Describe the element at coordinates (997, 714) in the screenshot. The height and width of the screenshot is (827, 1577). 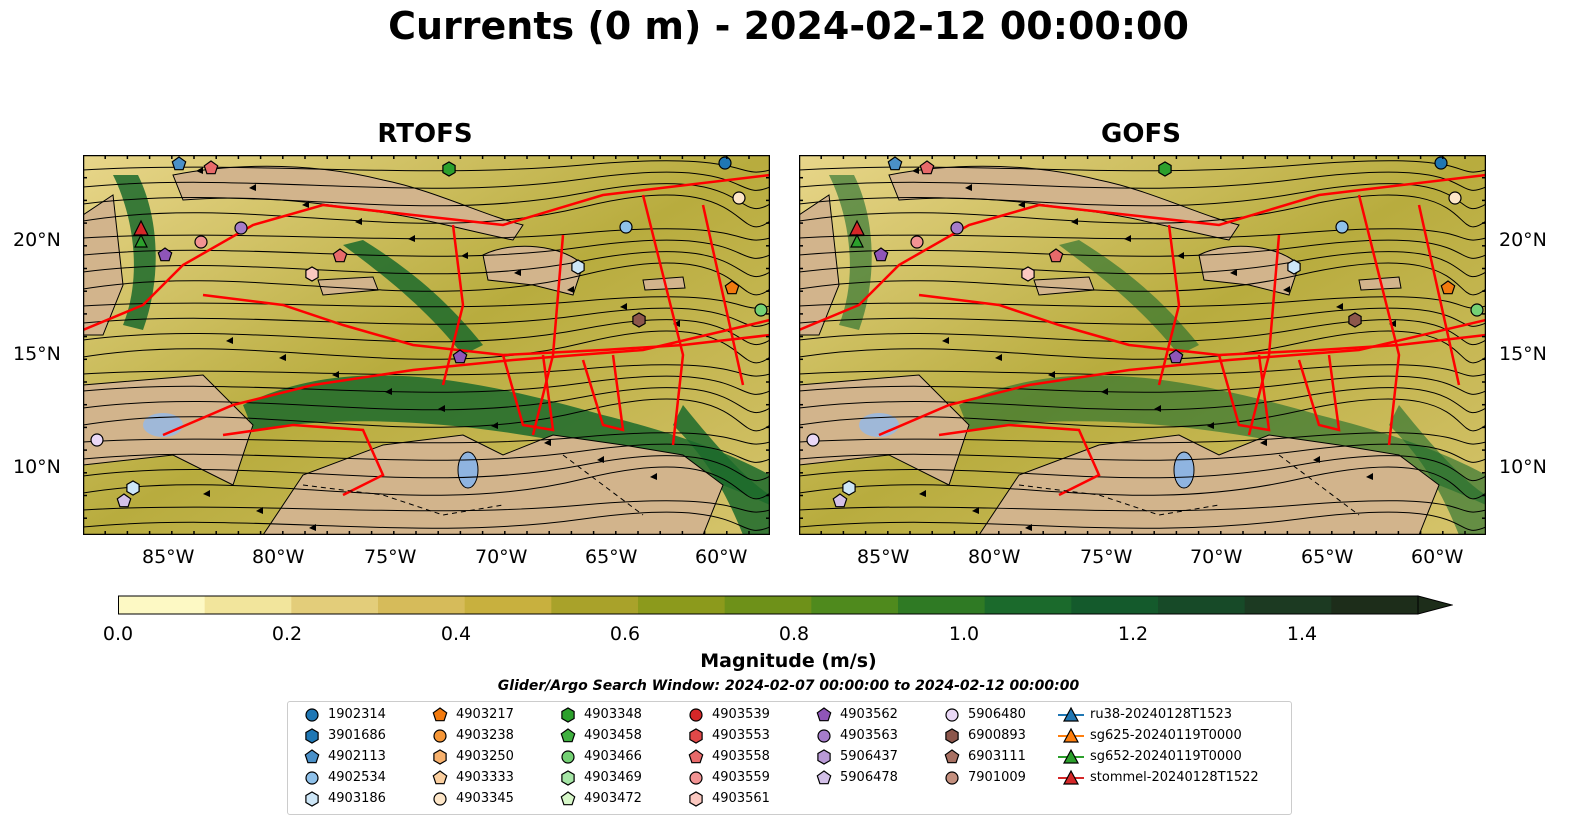
I see `legend-label: 5906480` at that location.